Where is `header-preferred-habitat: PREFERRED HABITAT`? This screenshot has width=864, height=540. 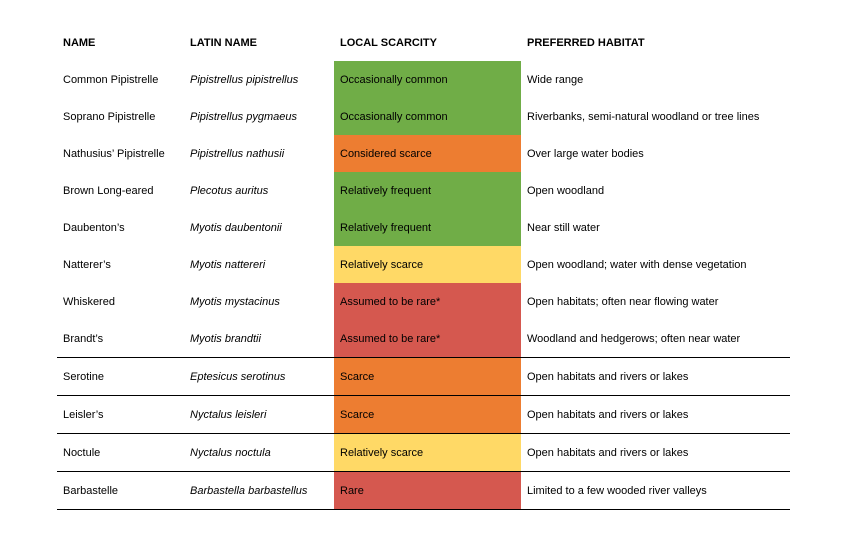
header-preferred-habitat: PREFERRED HABITAT is located at coordinates (586, 42).